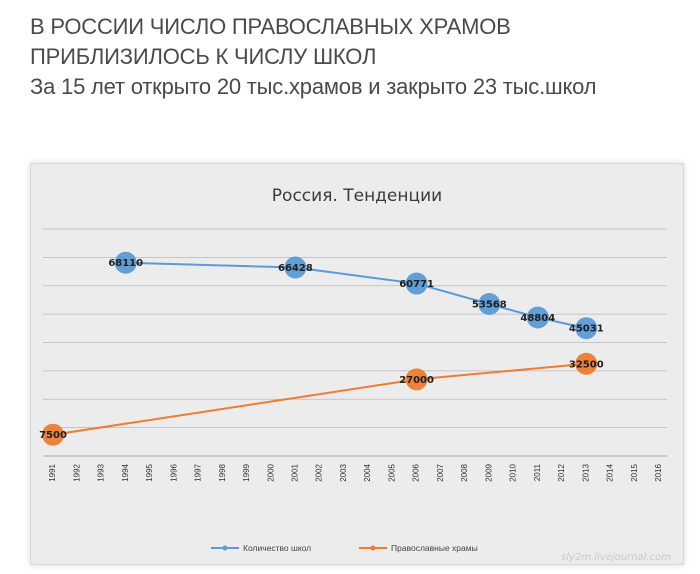 The width and height of the screenshot is (700, 574). What do you see at coordinates (357, 196) in the screenshot?
I see `chart-title: Россия. Тенденции` at bounding box center [357, 196].